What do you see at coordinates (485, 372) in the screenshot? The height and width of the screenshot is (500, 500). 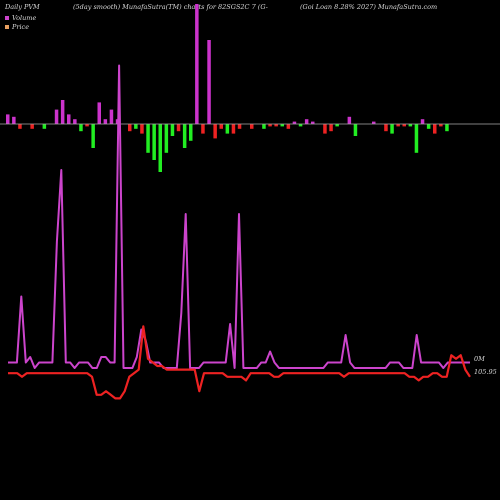 I see `price-last-label: 105.95` at bounding box center [485, 372].